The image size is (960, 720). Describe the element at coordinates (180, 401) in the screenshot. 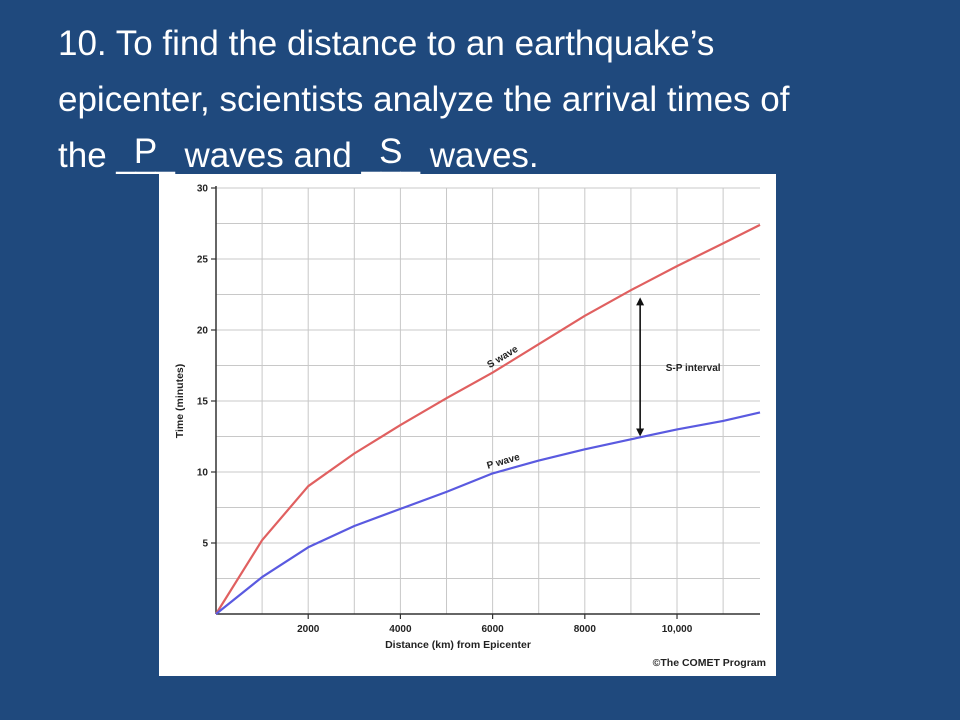

I see `y-axis-label: Time (minutes)` at that location.